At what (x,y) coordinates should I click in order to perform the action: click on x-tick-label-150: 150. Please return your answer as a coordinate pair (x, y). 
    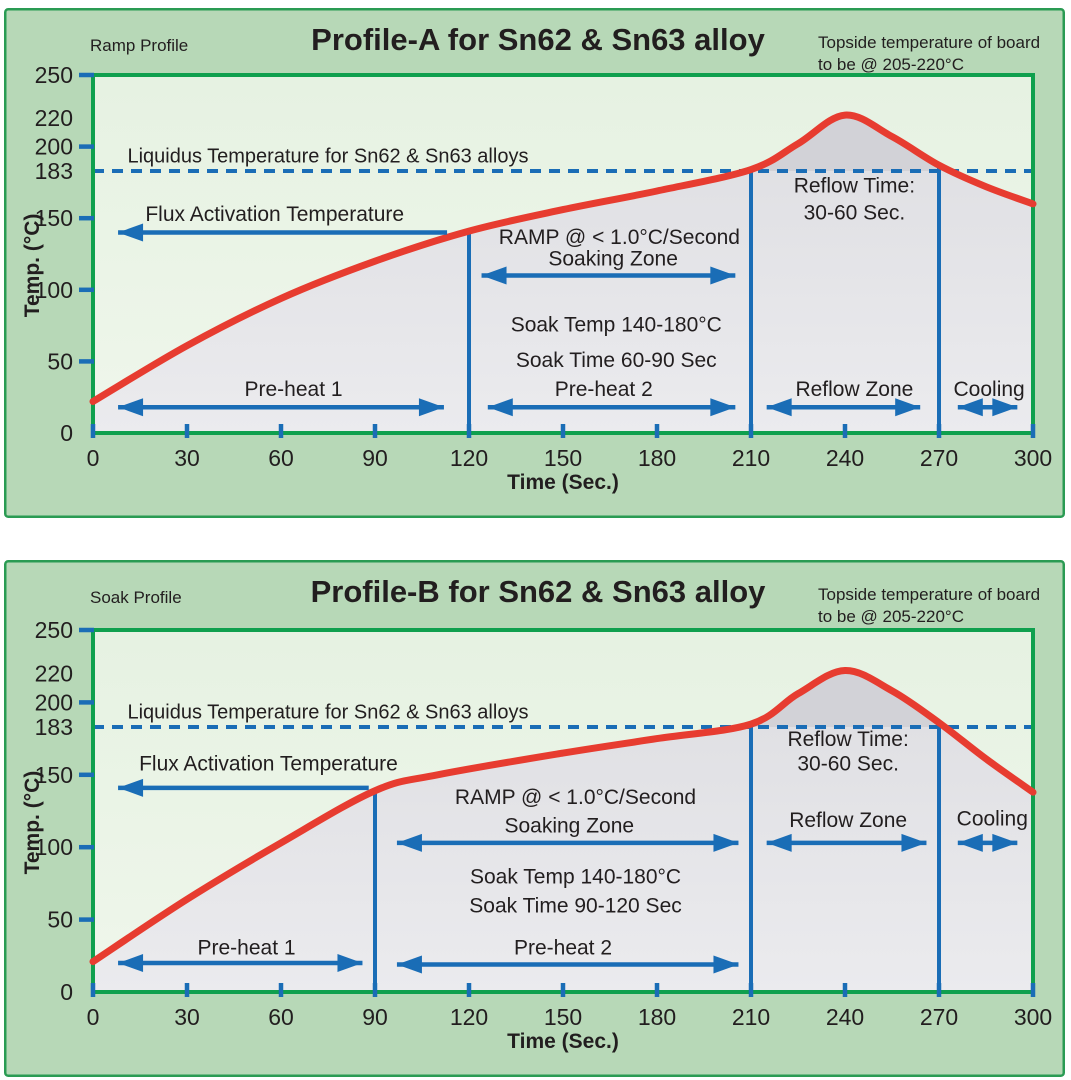
    Looking at the image, I should click on (563, 1017).